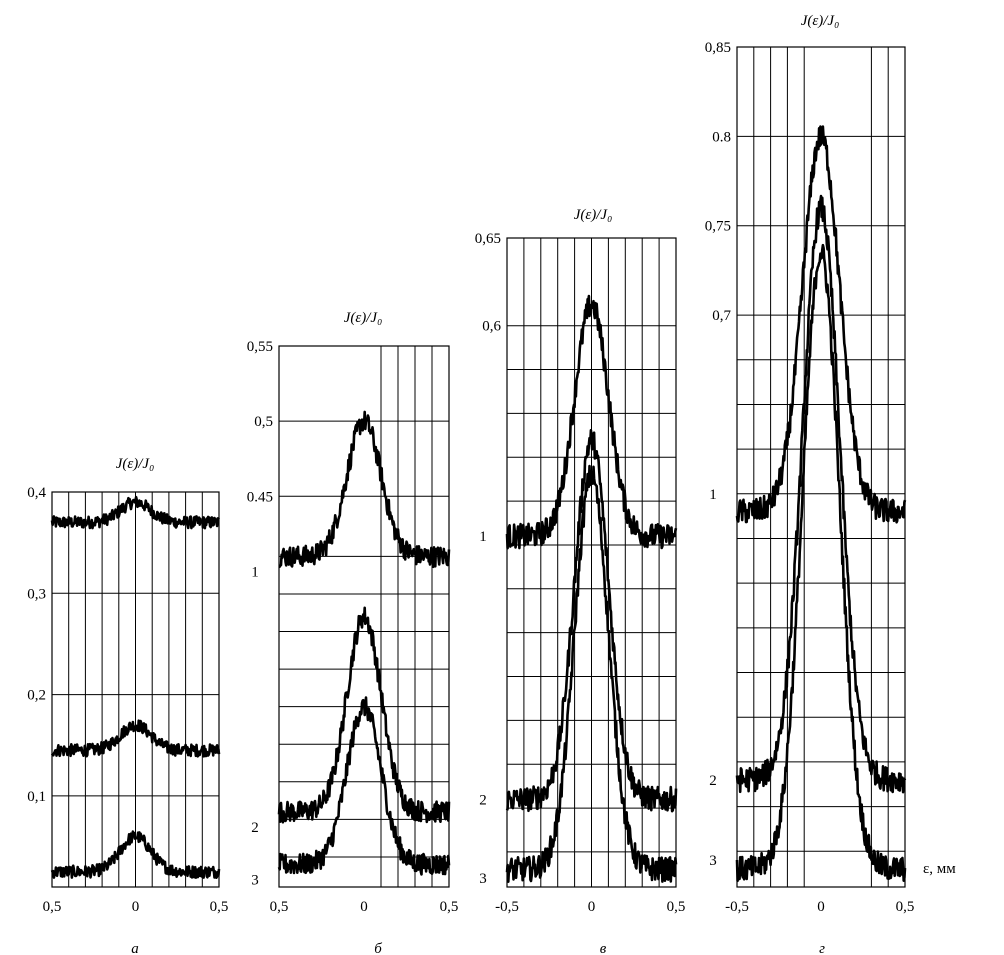 This screenshot has height=955, width=1004. I want to click on y-tick-label: 0.8, so click(721, 137).